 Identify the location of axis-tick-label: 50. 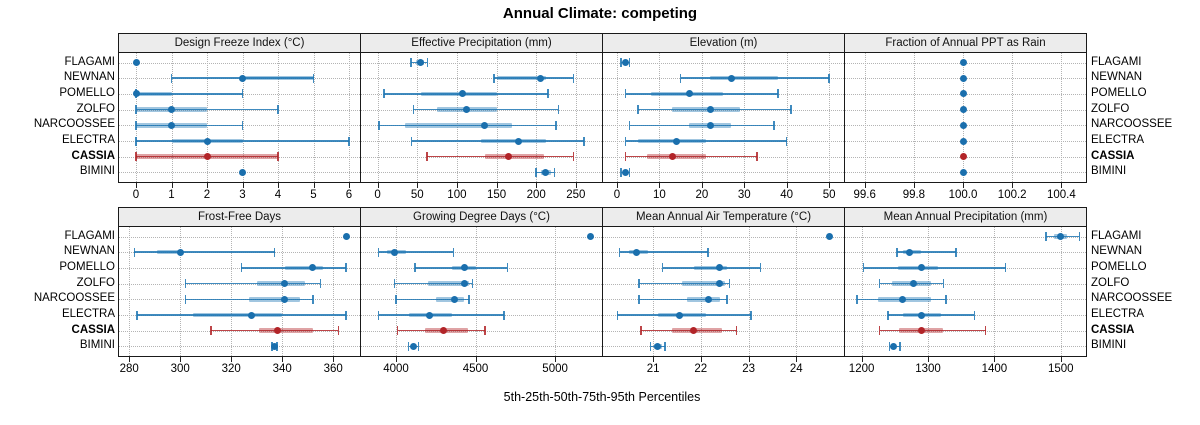
(417, 195).